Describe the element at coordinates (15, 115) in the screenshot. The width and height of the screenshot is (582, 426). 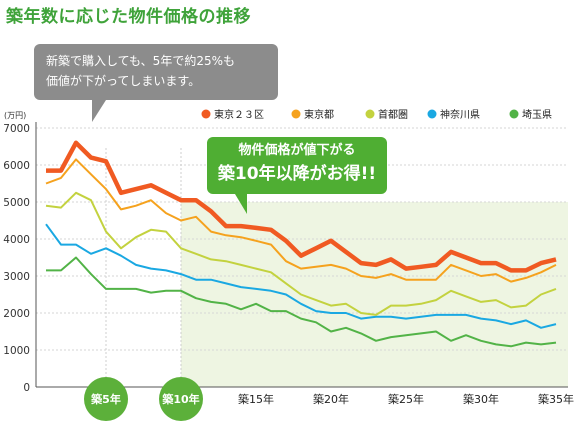
I see `y-axis-unit: (万円)` at that location.